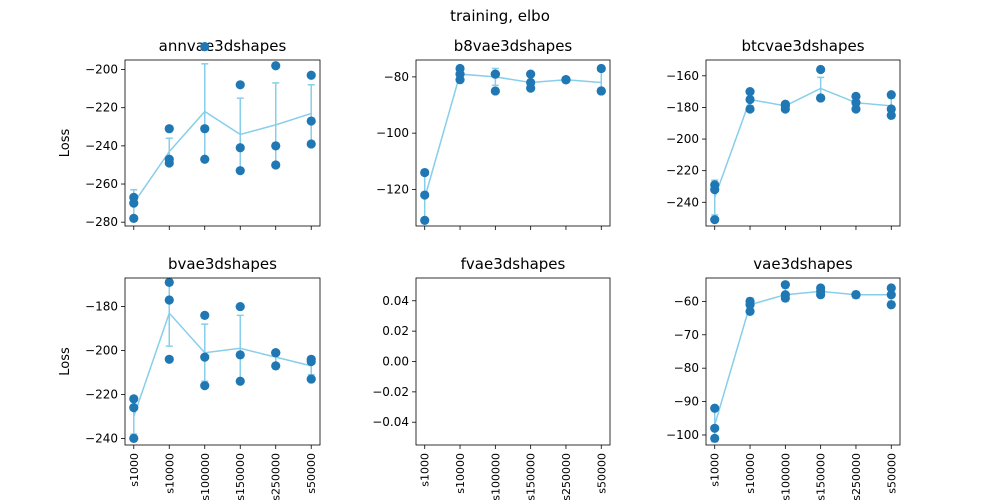 This screenshot has height=500, width=1000. What do you see at coordinates (686, 402) in the screenshot?
I see `ytick-label: −90` at bounding box center [686, 402].